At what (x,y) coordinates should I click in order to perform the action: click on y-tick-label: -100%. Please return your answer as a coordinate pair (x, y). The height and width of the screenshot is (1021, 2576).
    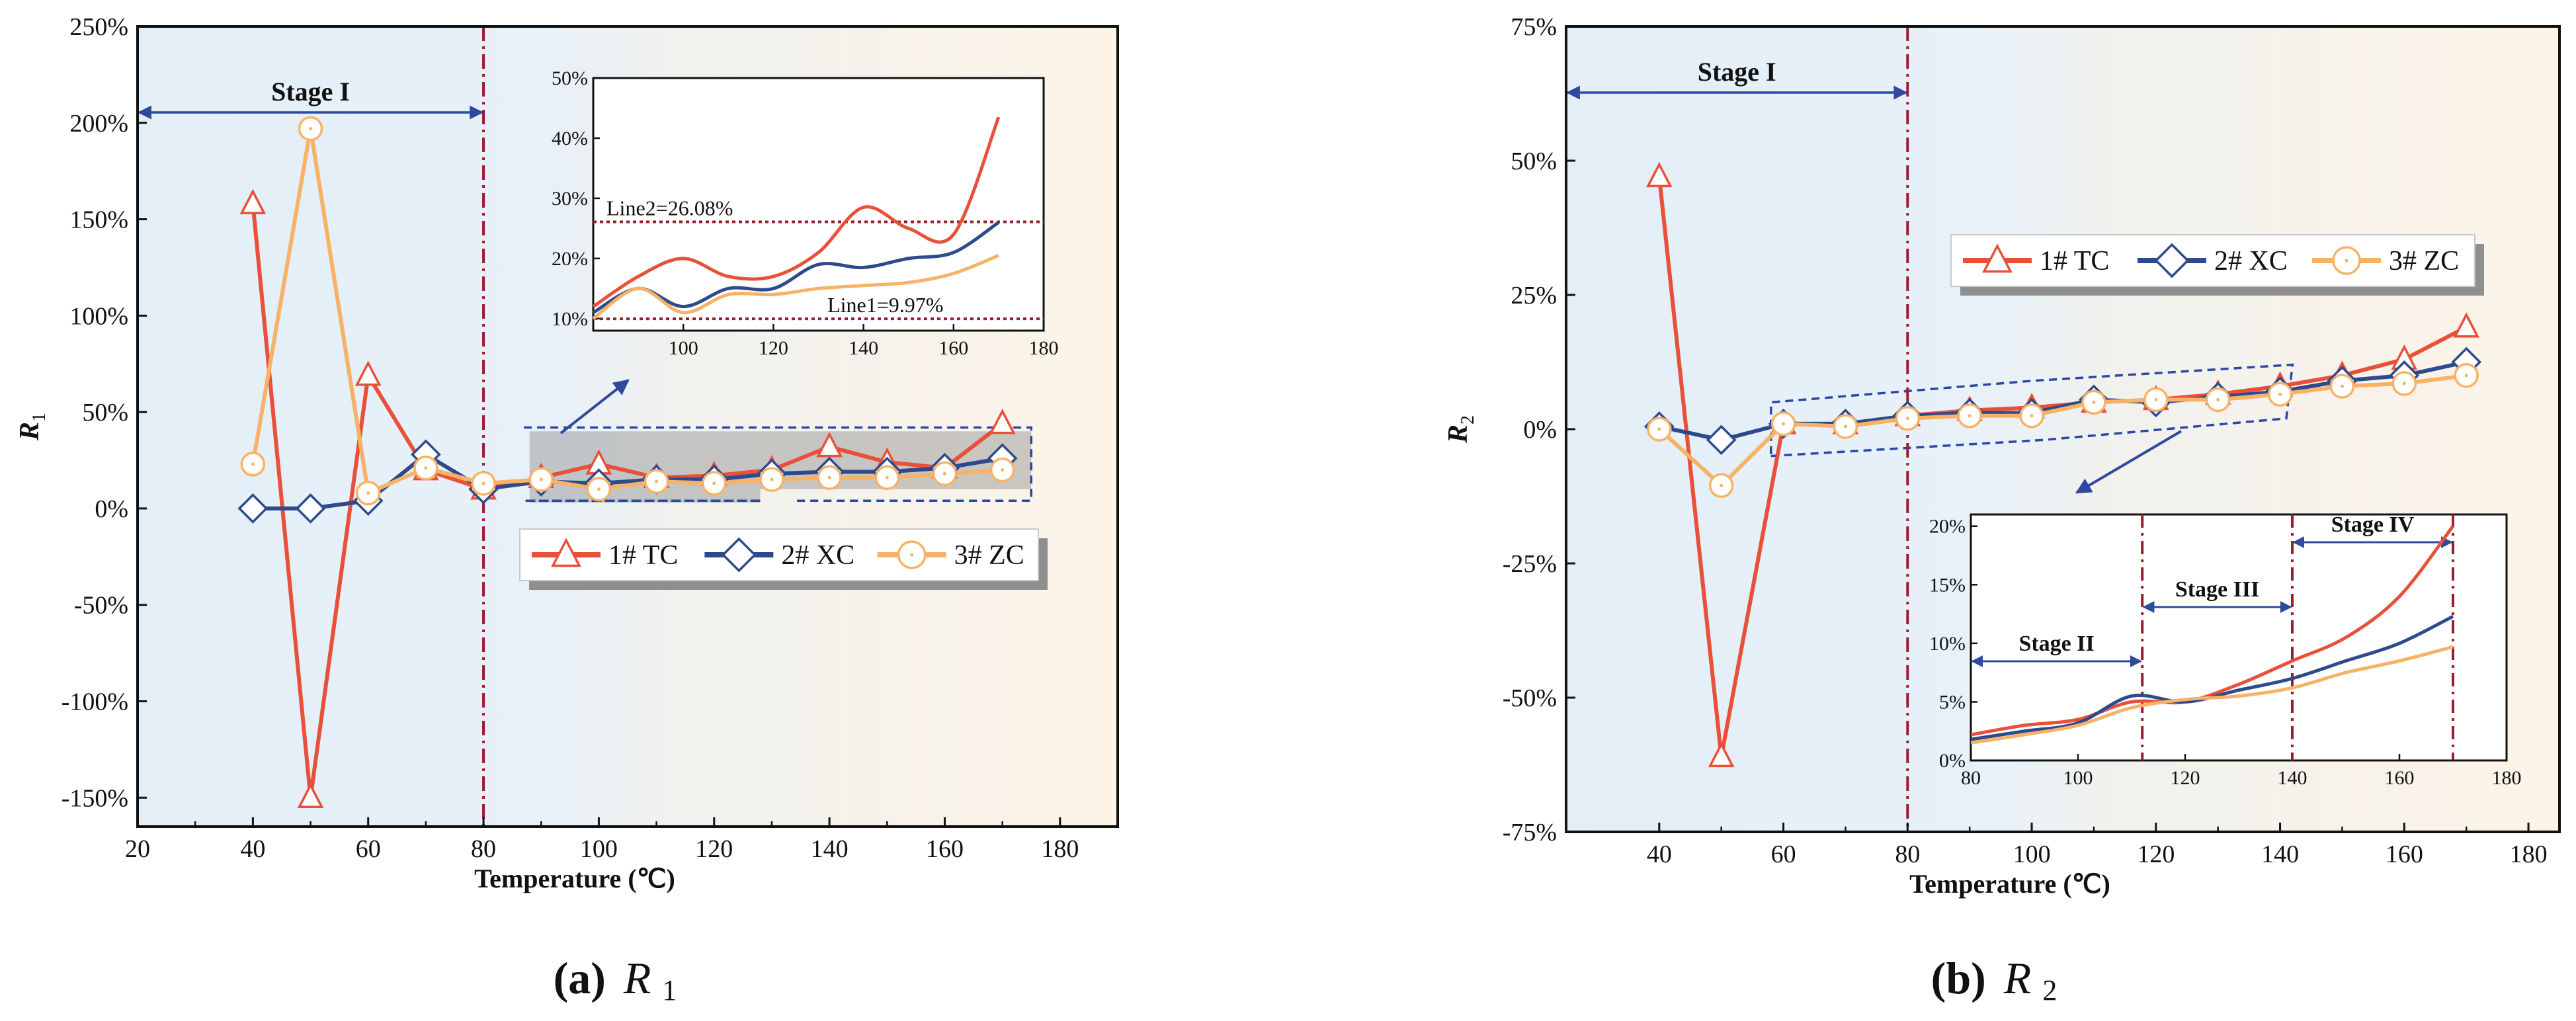
    Looking at the image, I should click on (95, 702).